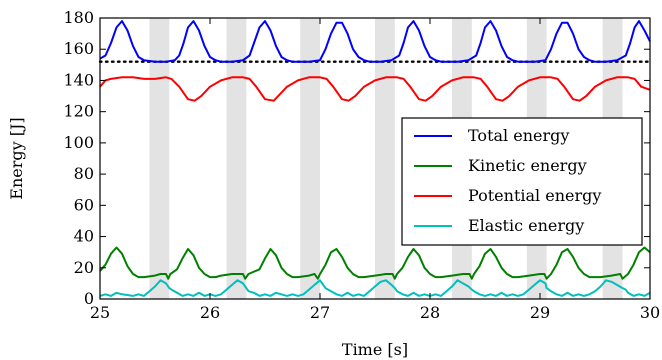 This screenshot has height=360, width=662. Describe the element at coordinates (84, 236) in the screenshot. I see `y-tick-label-2: 40` at that location.